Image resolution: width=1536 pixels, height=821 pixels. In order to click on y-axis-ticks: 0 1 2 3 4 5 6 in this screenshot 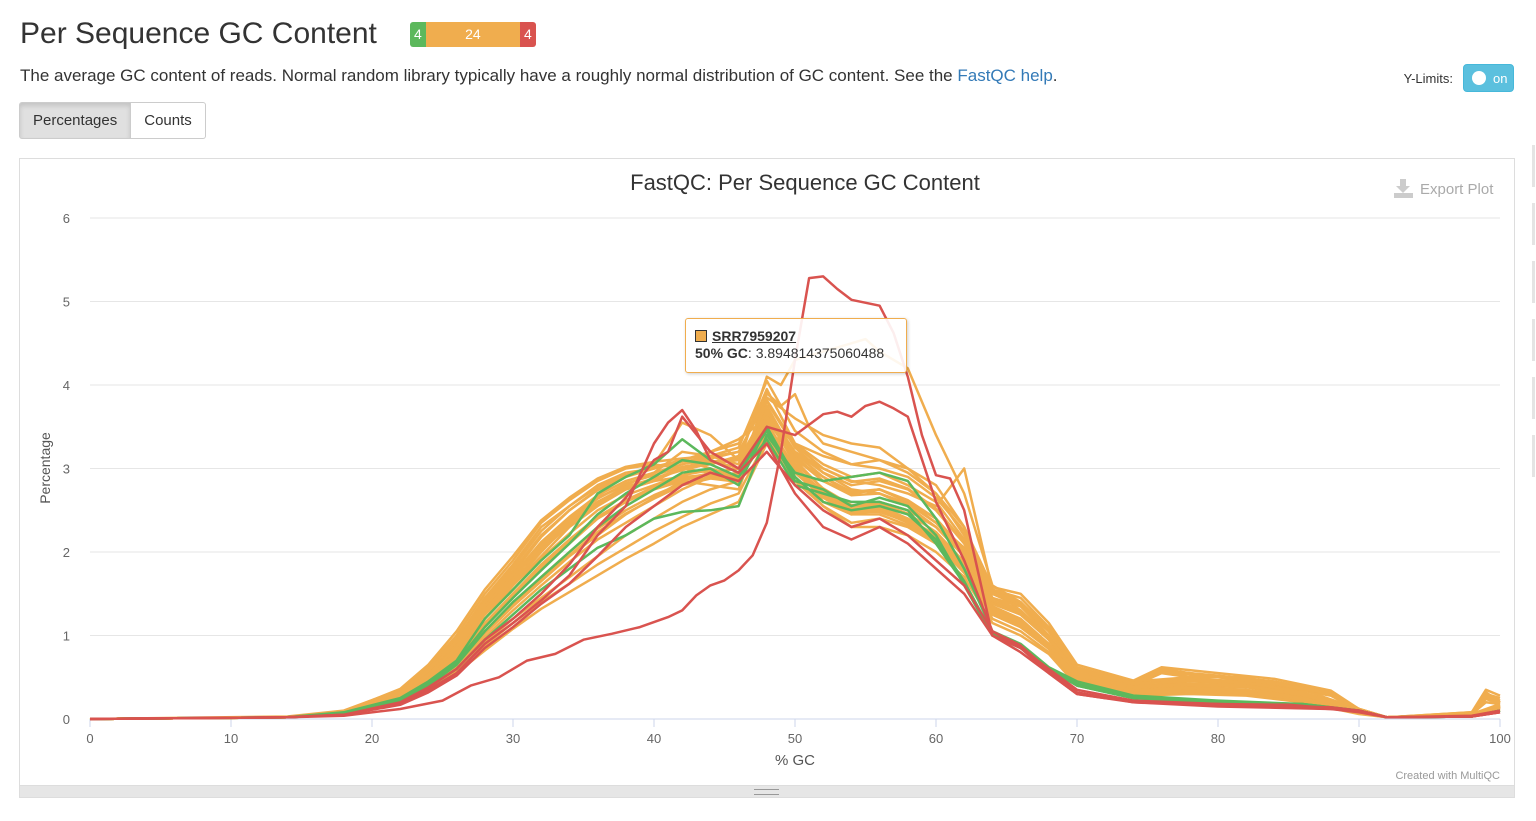, I will do `click(66, 469)`.